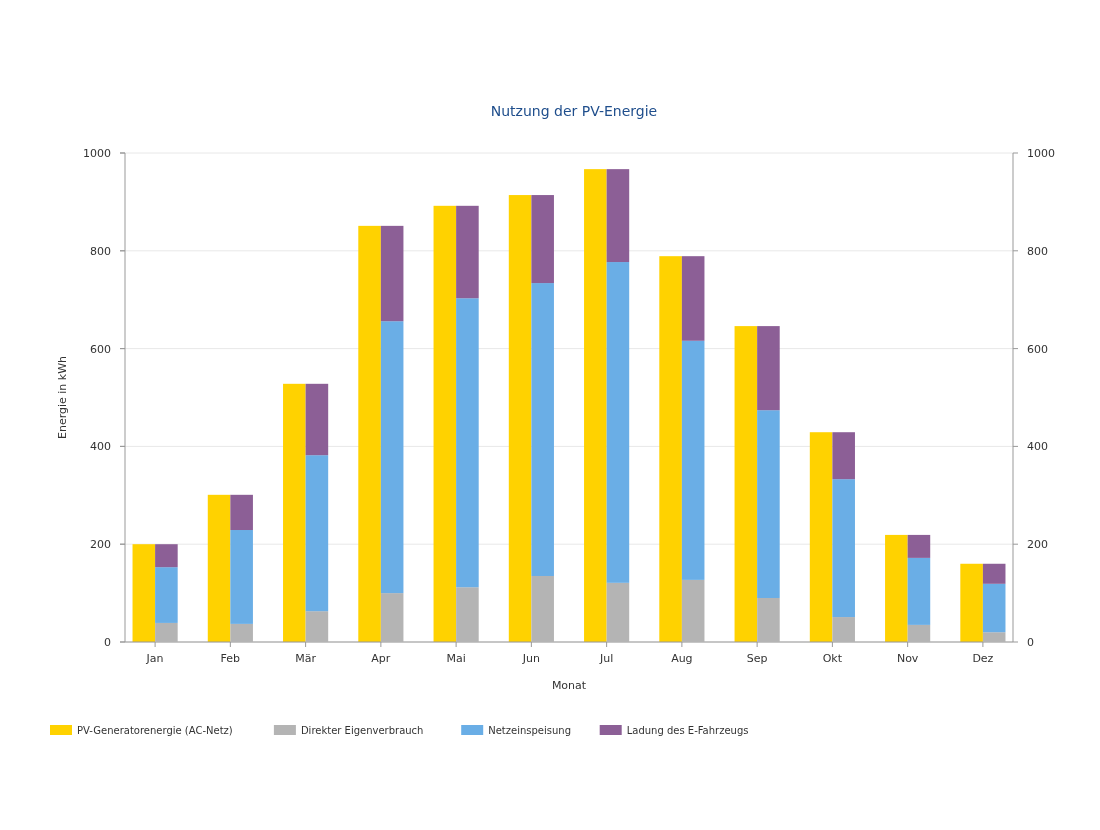 The height and width of the screenshot is (830, 1100). I want to click on x-tick-label: Nov, so click(907, 658).